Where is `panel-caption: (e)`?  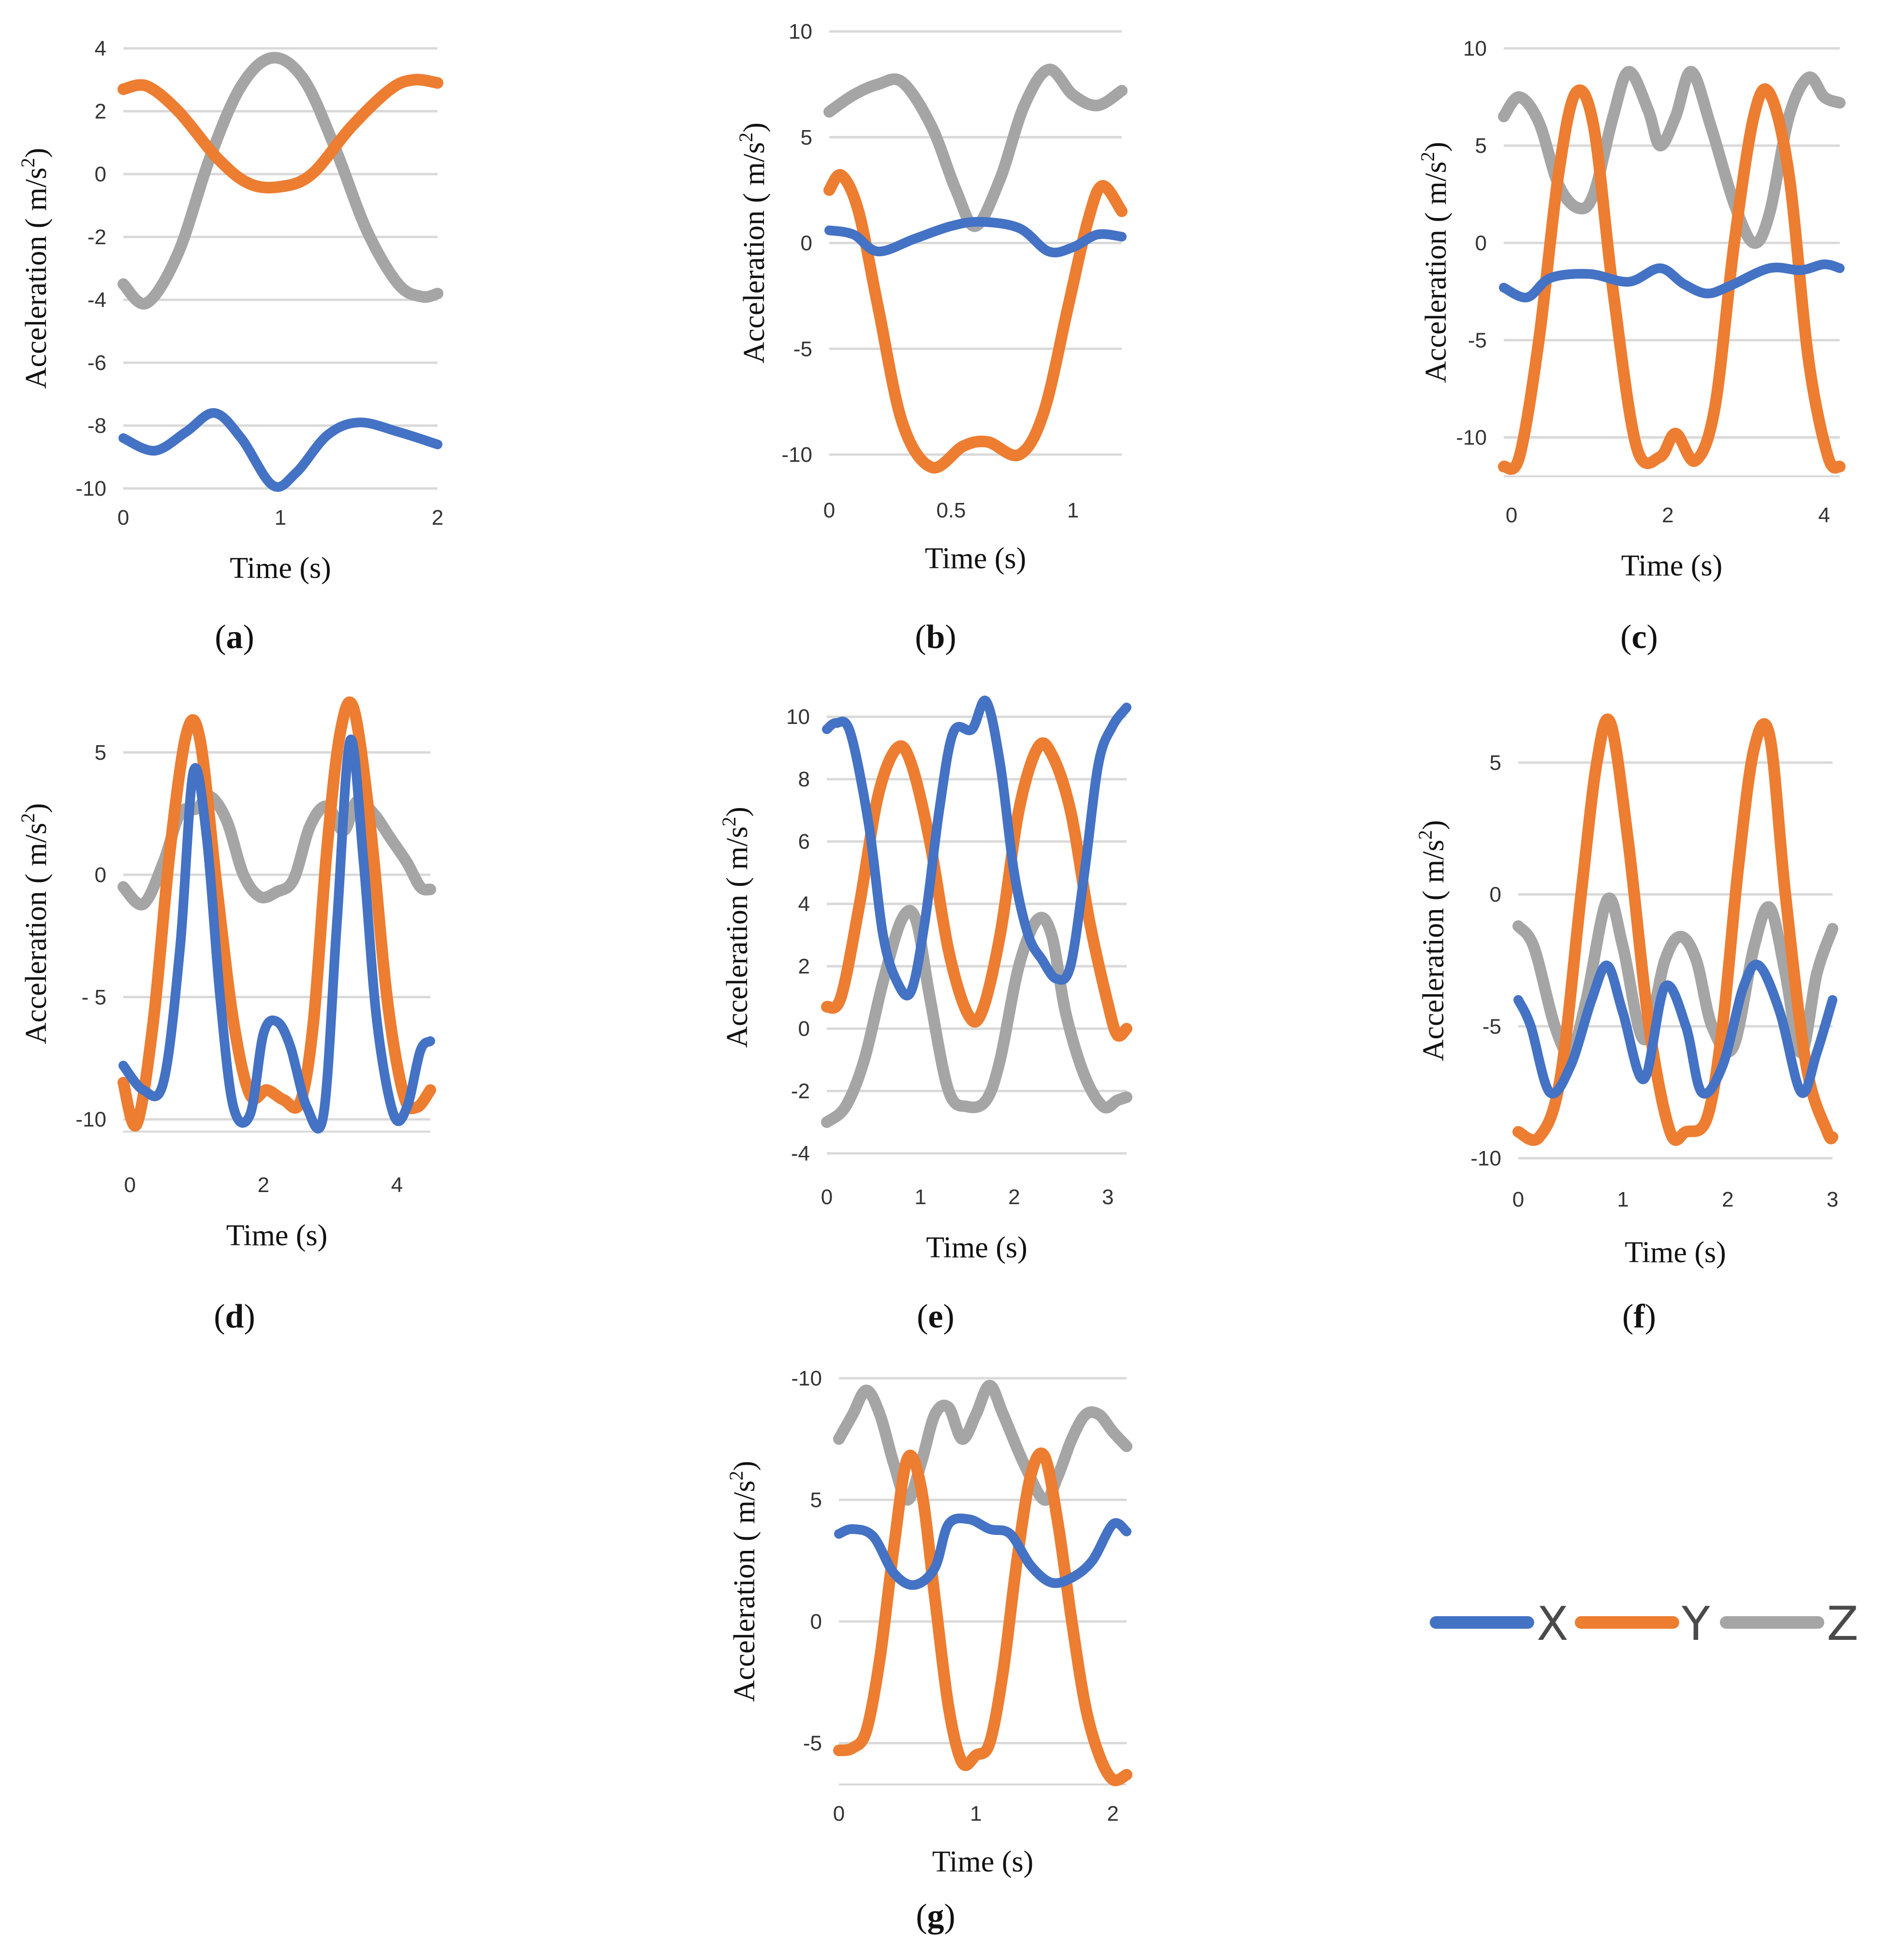
panel-caption: (e) is located at coordinates (935, 1316).